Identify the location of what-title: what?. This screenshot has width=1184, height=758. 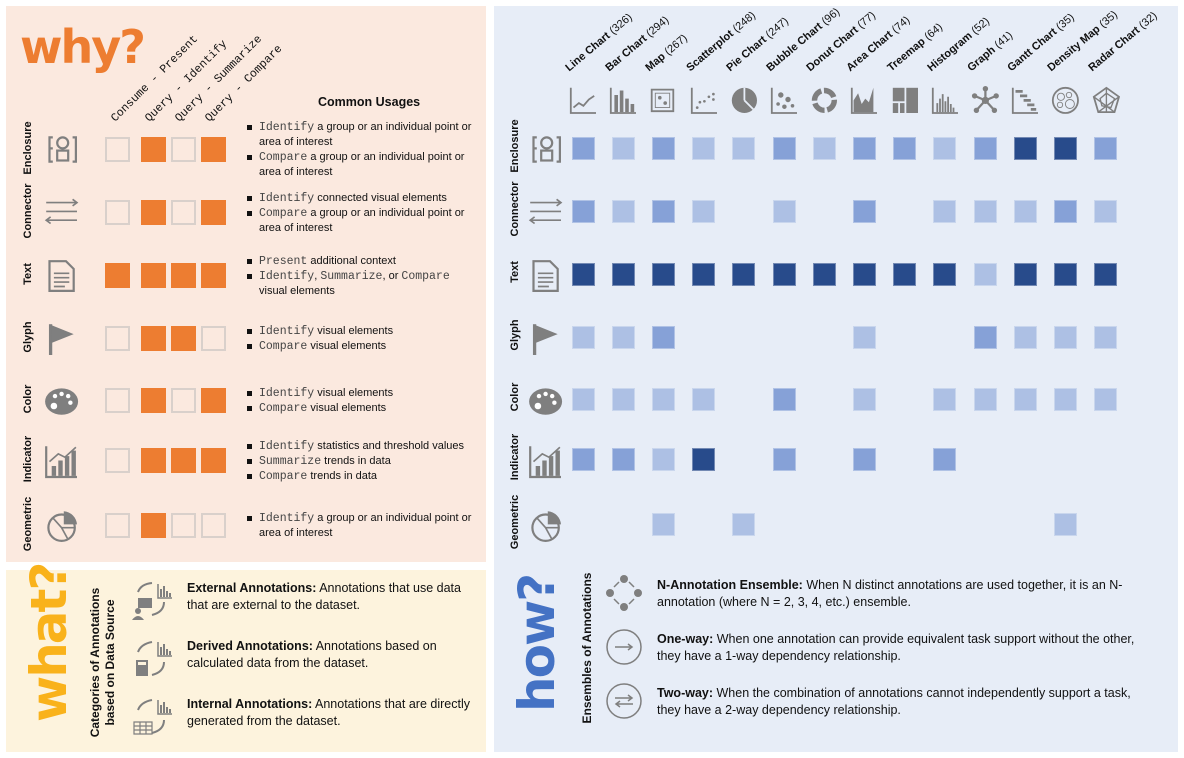
(49, 642).